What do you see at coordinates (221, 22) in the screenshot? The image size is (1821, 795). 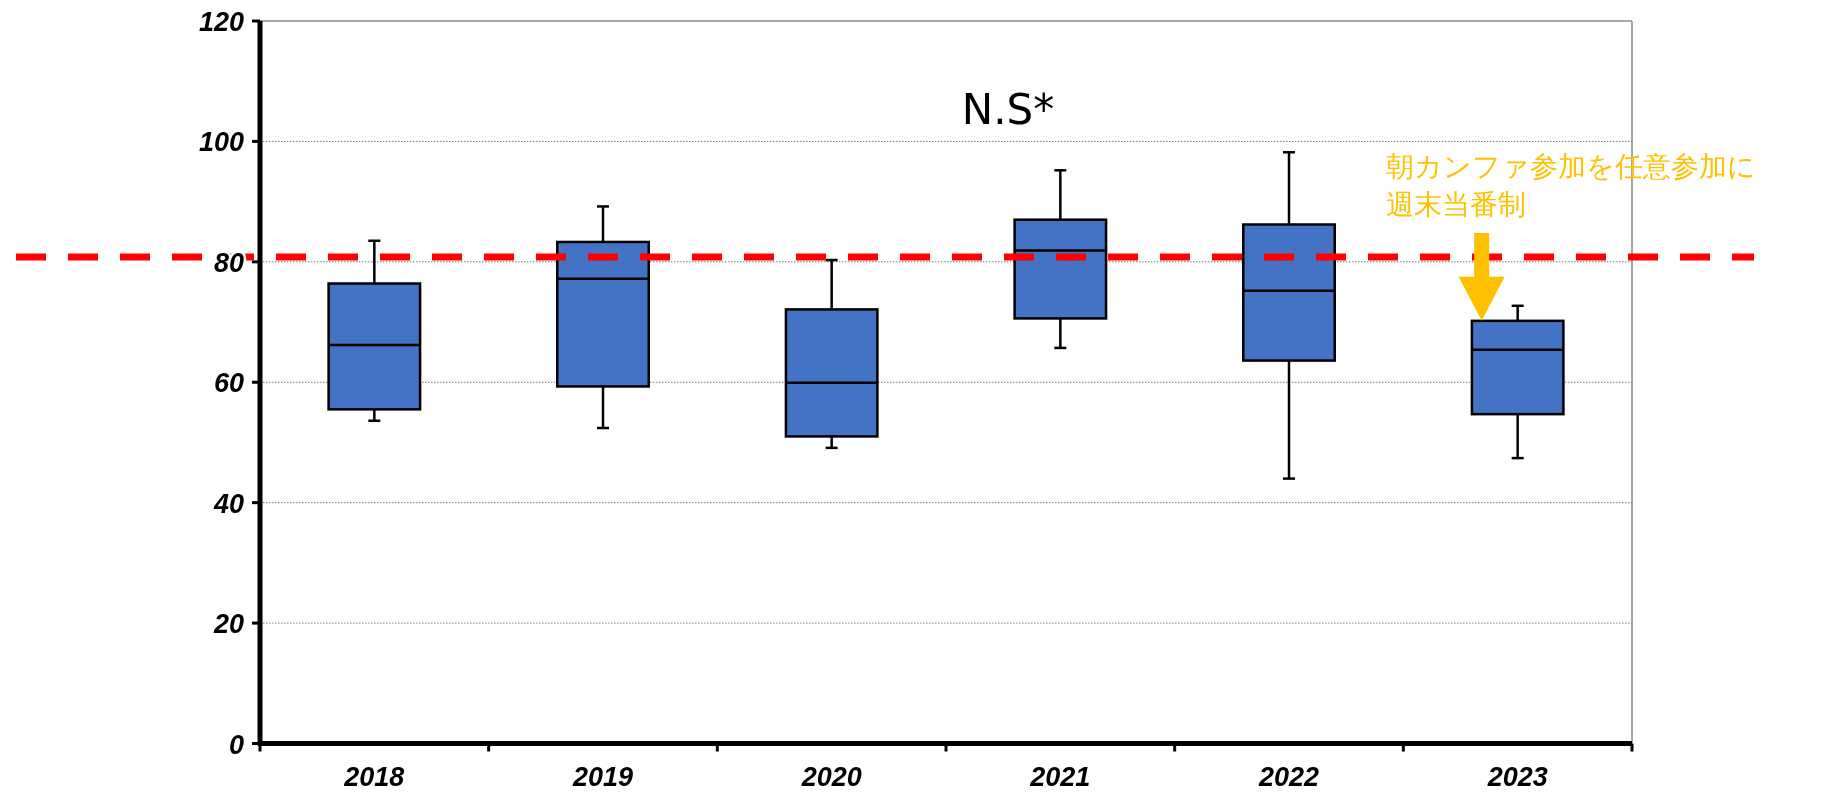 I see `y-tick-label: 120` at bounding box center [221, 22].